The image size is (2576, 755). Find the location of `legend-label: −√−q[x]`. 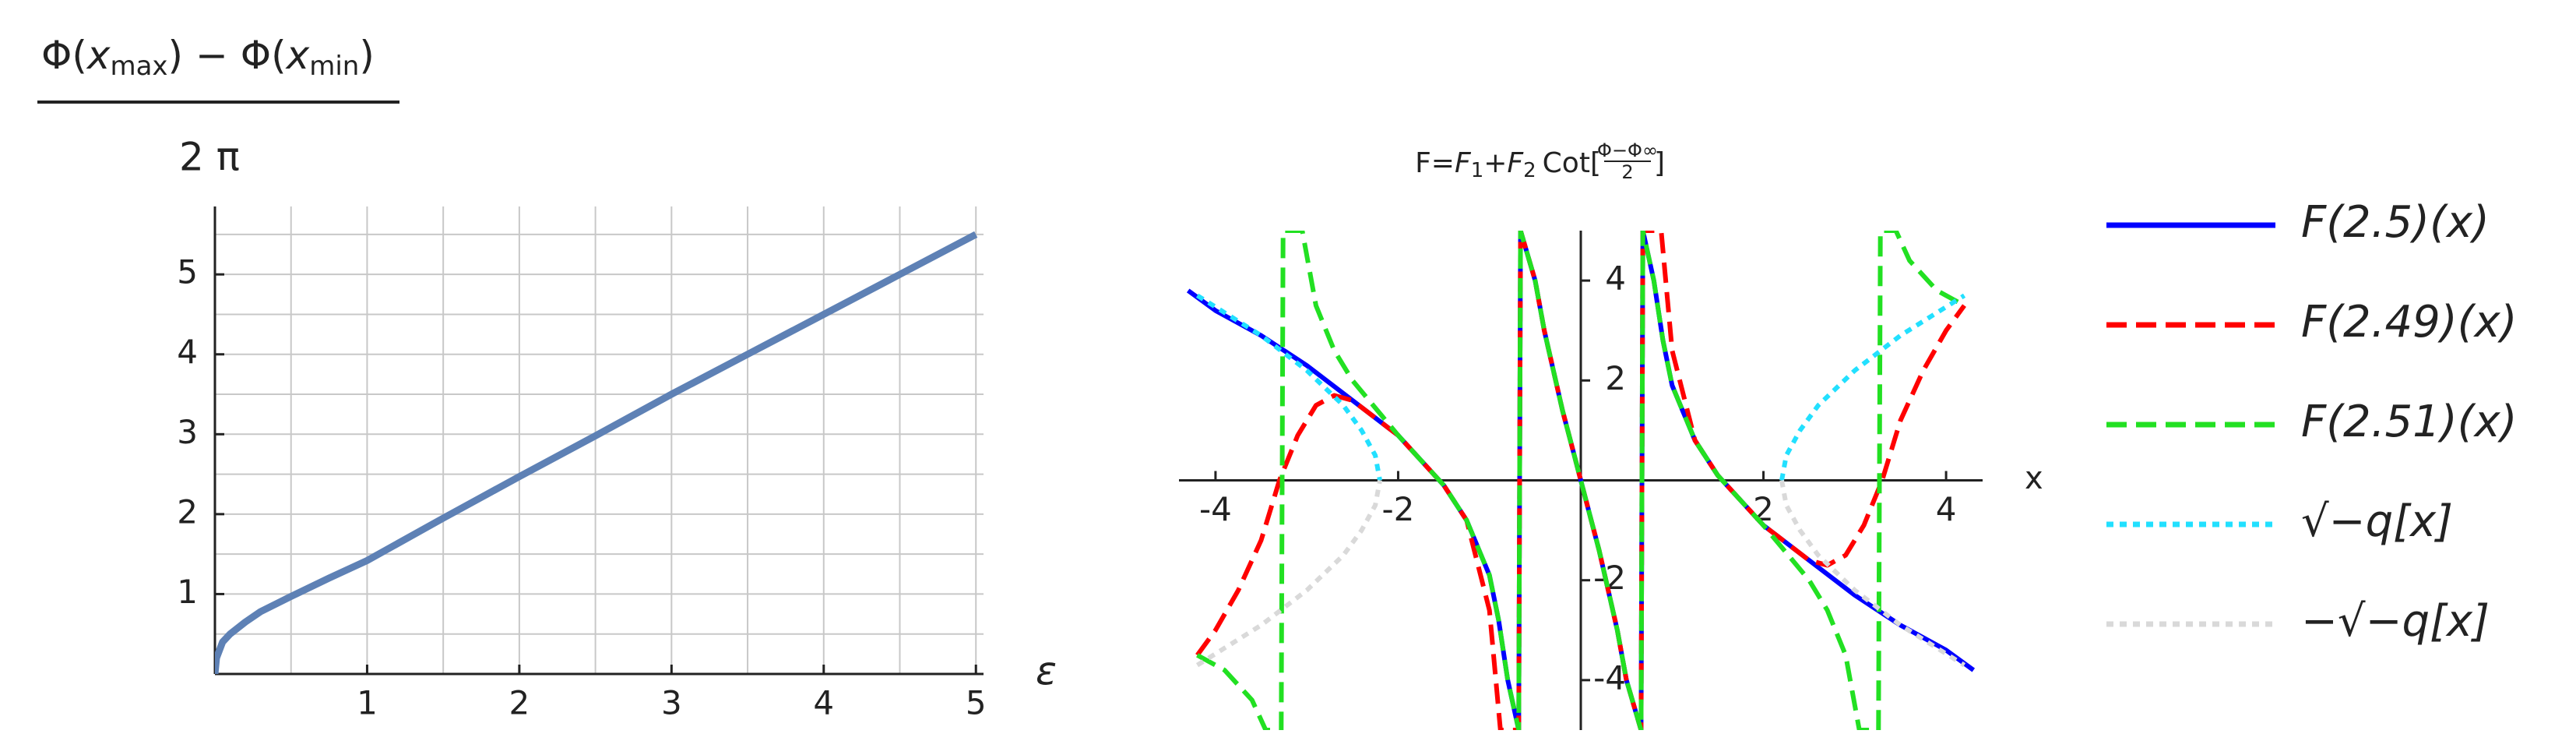

legend-label: −√−q[x] is located at coordinates (2395, 621).